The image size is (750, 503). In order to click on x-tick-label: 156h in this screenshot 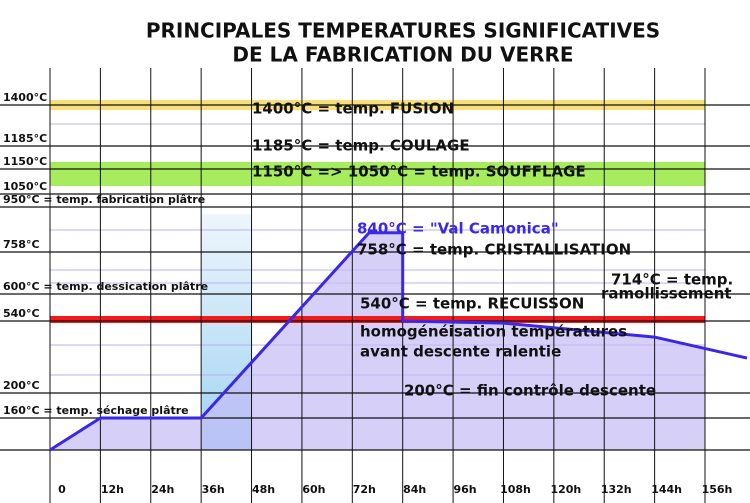, I will do `click(717, 489)`.